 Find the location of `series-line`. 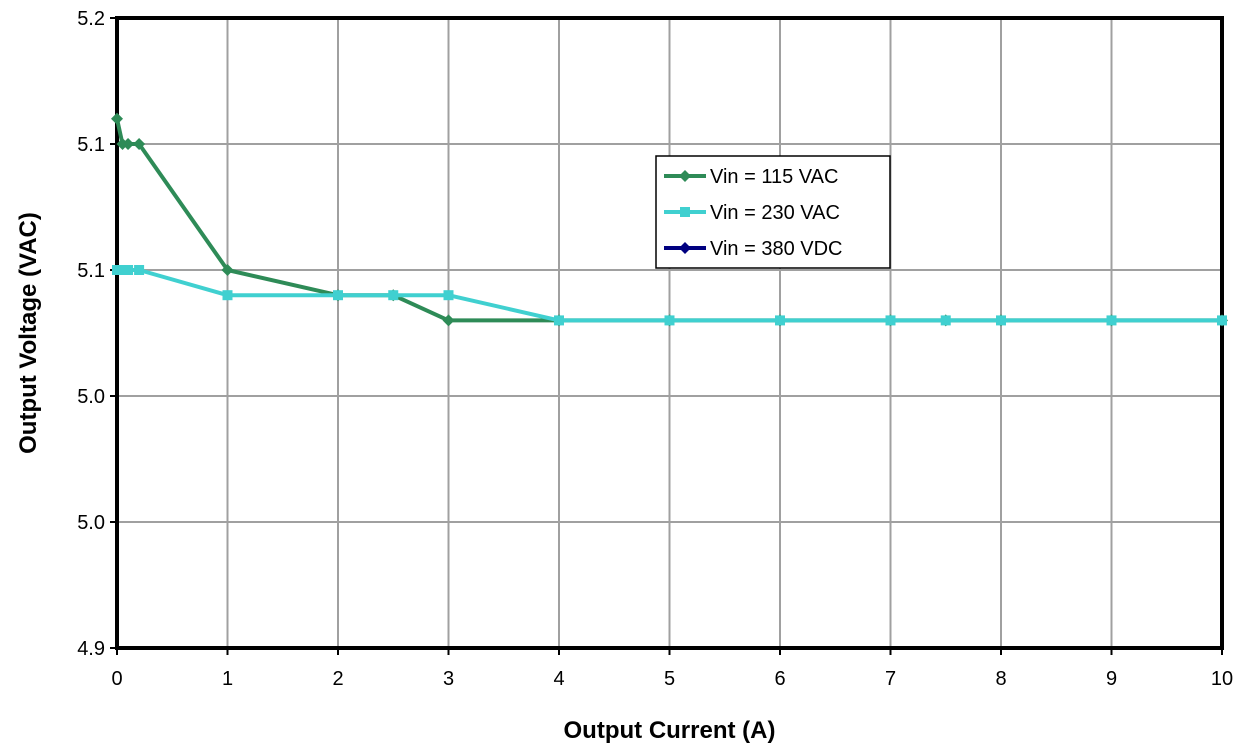

series-line is located at coordinates (669, 295).